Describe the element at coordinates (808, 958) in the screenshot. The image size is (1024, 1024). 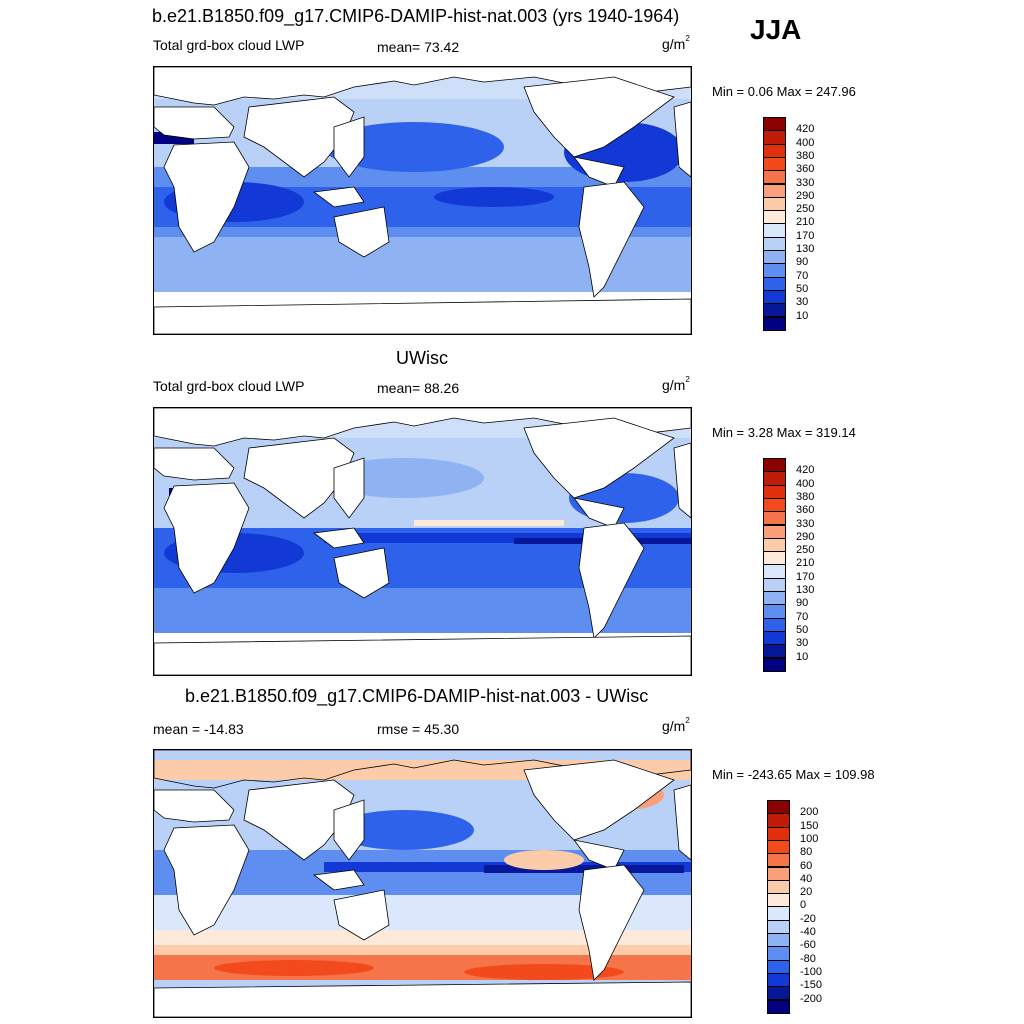
I see `colorbar-level-label: -80` at that location.